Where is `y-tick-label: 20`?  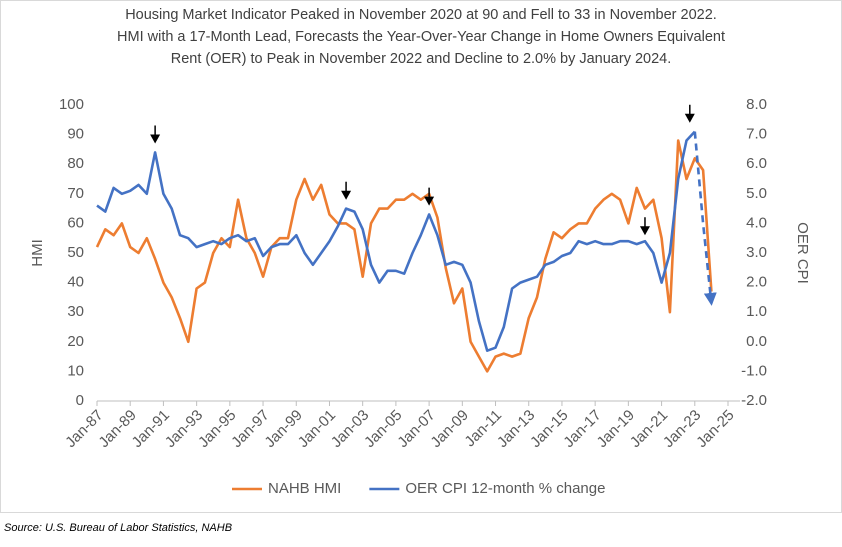 y-tick-label: 20 is located at coordinates (75, 341).